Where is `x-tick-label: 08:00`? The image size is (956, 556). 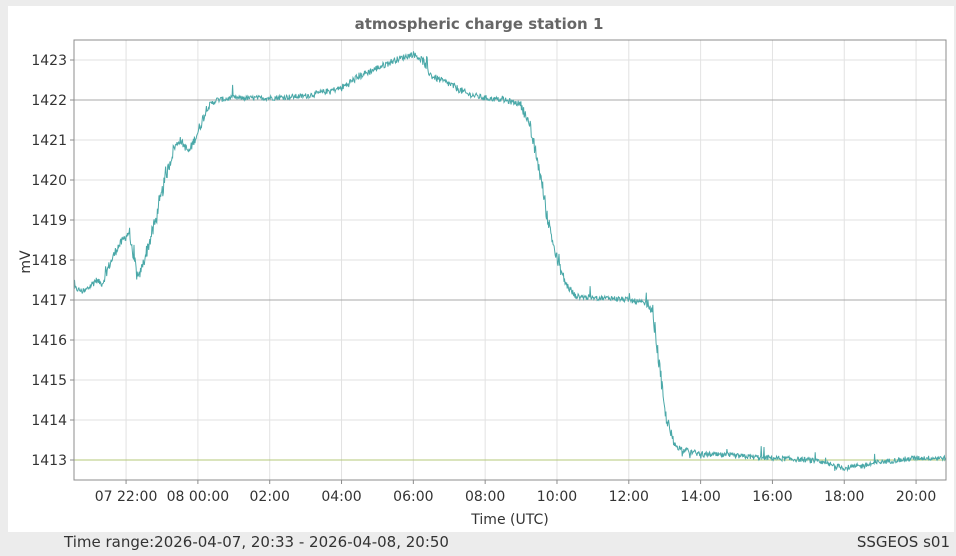
x-tick-label: 08:00 is located at coordinates (485, 497).